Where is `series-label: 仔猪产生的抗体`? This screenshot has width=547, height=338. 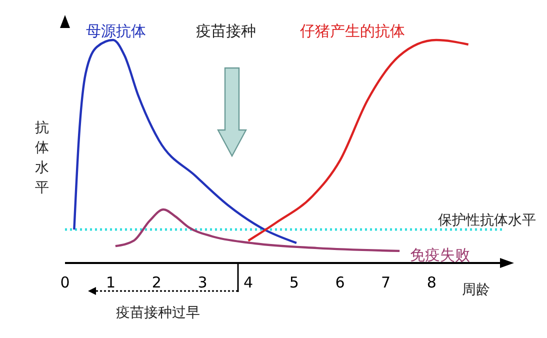 series-label: 仔猪产生的抗体 is located at coordinates (352, 31).